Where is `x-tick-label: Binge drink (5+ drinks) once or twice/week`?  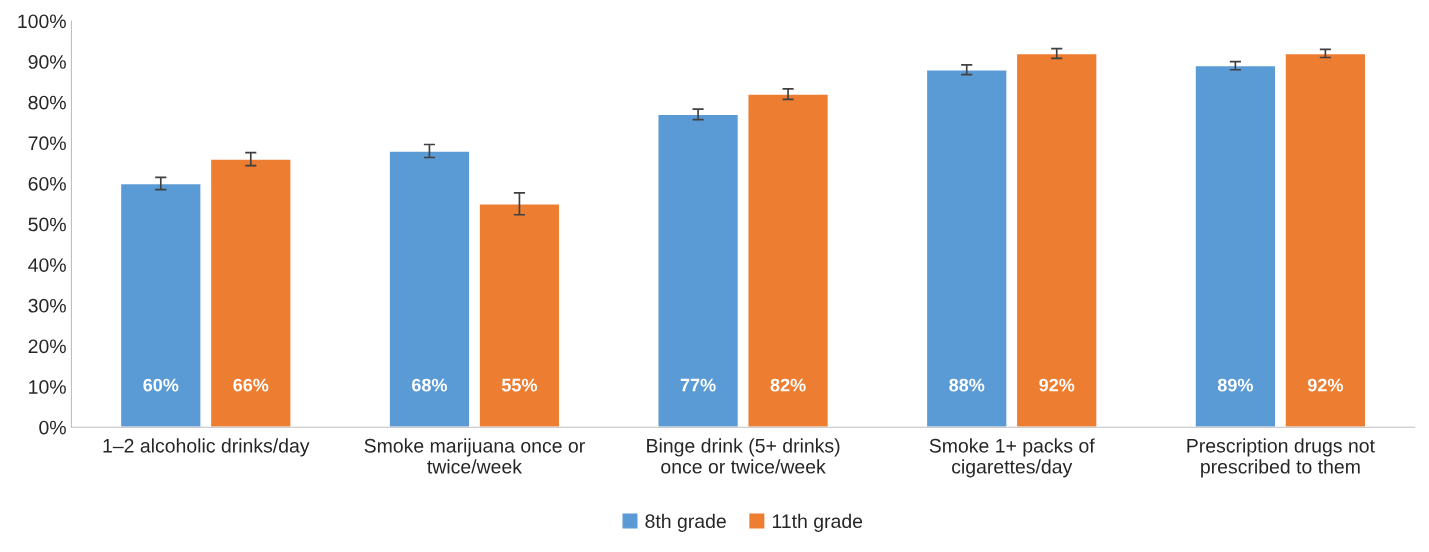
x-tick-label: Binge drink (5+ drinks) once or twice/week is located at coordinates (743, 456).